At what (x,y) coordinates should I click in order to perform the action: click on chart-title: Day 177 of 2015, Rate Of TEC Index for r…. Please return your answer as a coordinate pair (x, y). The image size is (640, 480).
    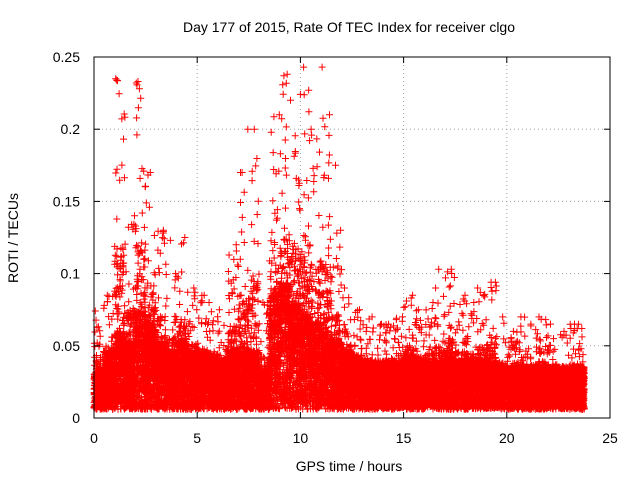
    Looking at the image, I should click on (349, 27).